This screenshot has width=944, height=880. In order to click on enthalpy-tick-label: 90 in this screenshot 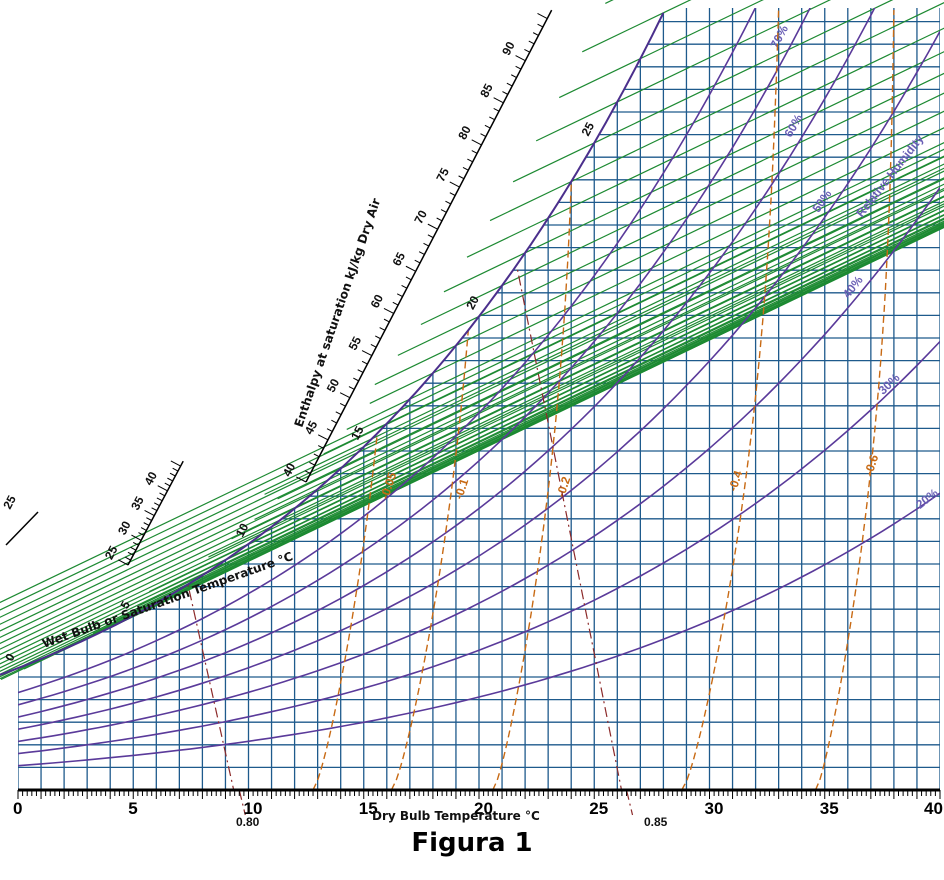, I will do `click(508, 48)`.